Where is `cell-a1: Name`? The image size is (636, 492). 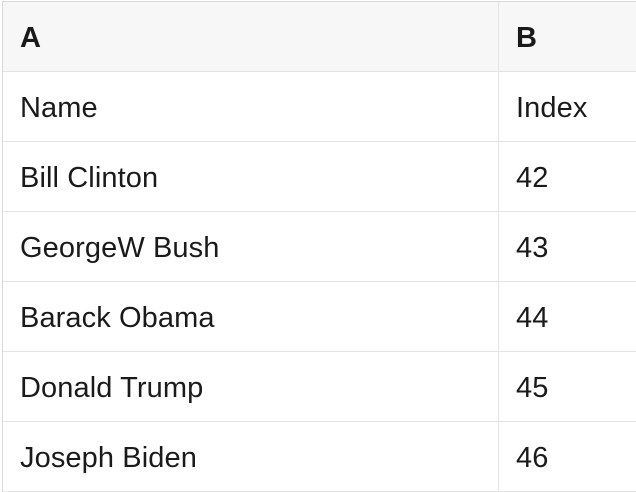 cell-a1: Name is located at coordinates (59, 108).